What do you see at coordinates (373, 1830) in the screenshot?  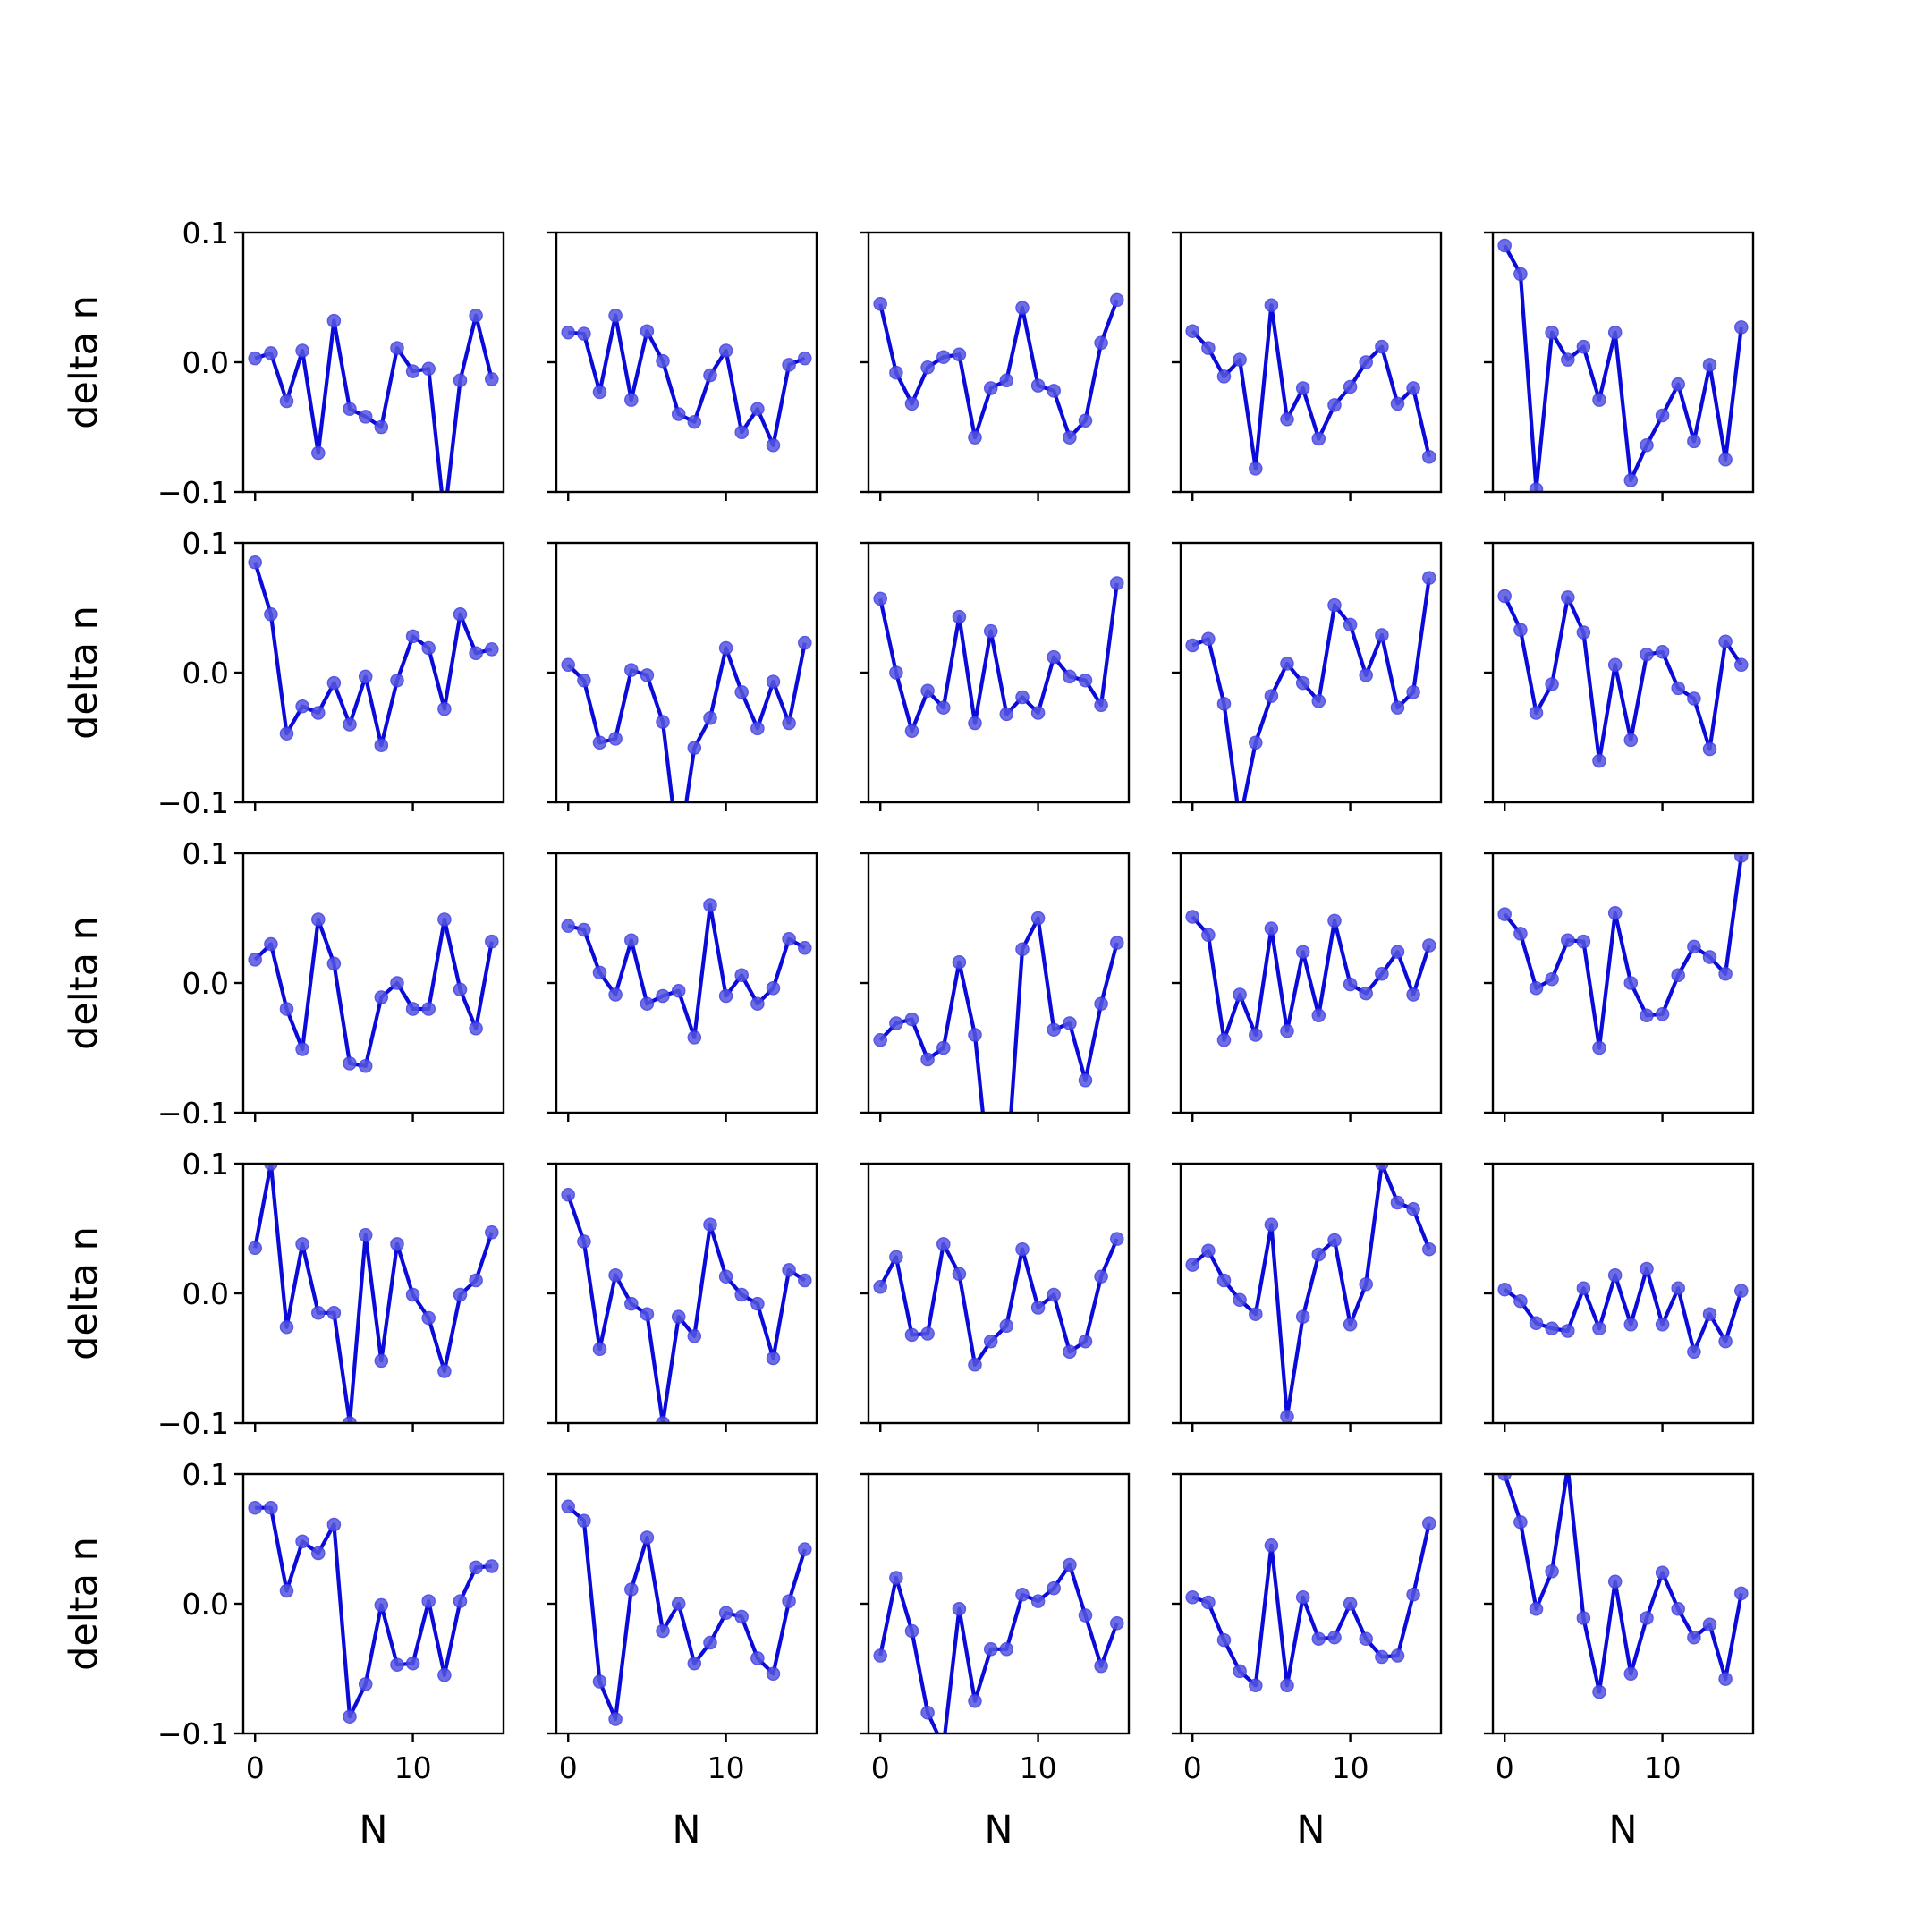 I see `x-axis-label: N` at bounding box center [373, 1830].